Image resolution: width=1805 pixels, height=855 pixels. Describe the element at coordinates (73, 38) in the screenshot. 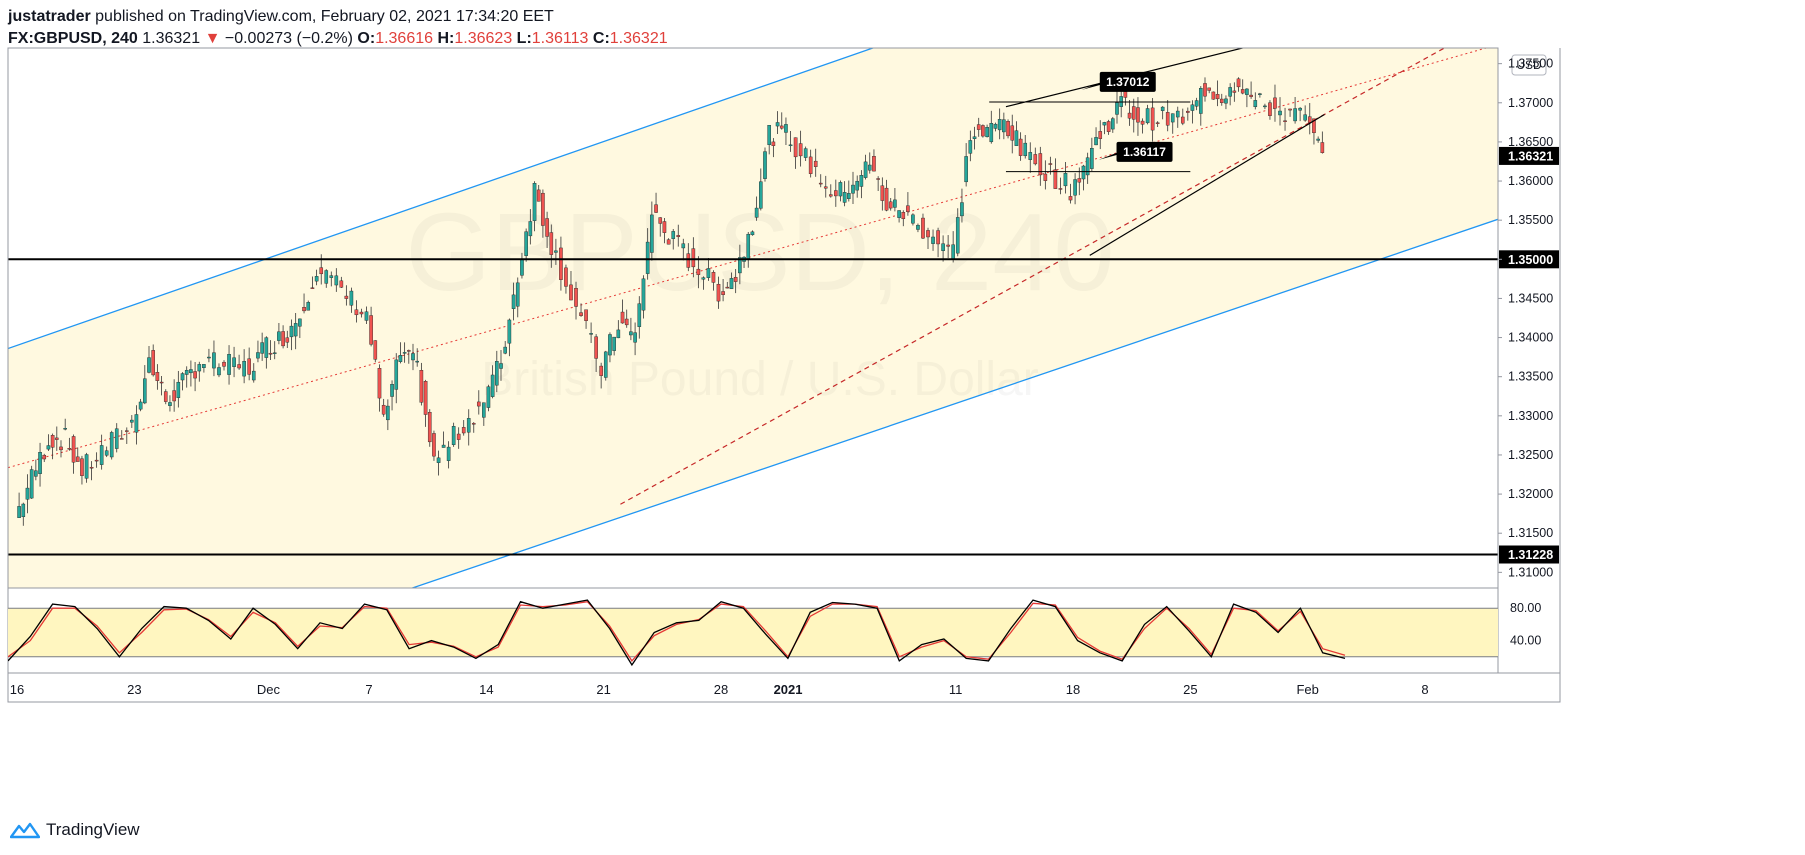

I see `symbol-label: FX:GBPUSD, 240` at that location.